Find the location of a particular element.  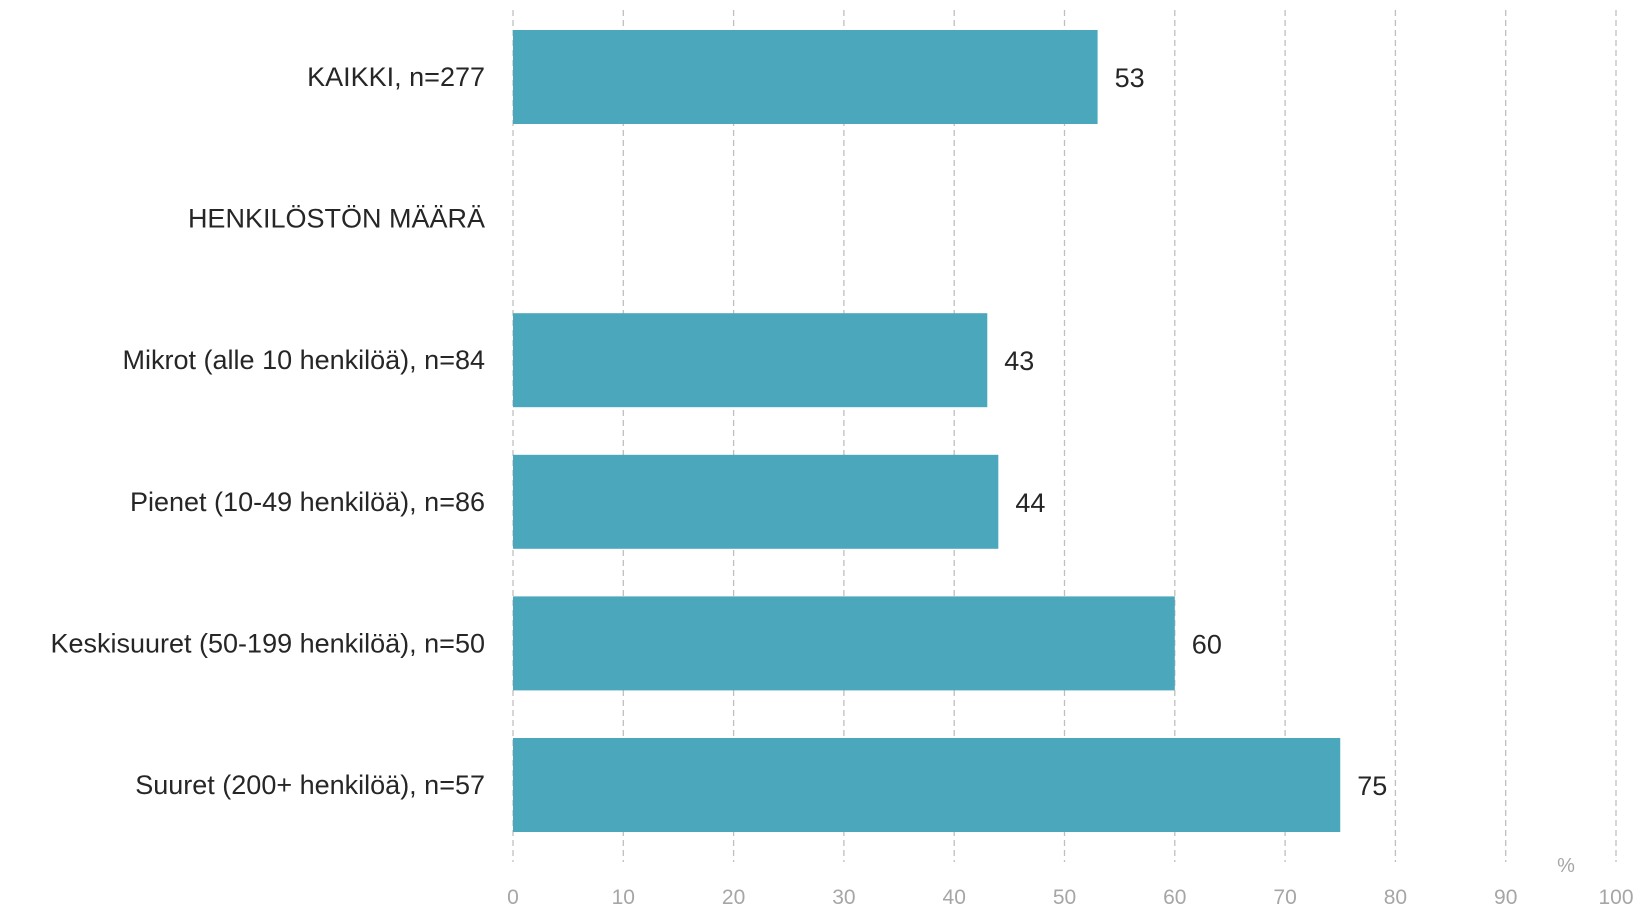

x-tick-label: 90 is located at coordinates (1505, 897).